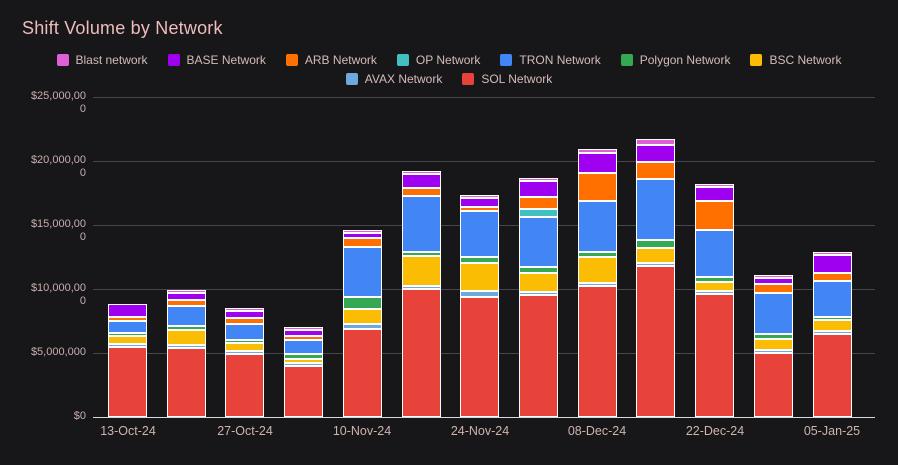  I want to click on legend-item-polygon-network: Polygon Network, so click(675, 60).